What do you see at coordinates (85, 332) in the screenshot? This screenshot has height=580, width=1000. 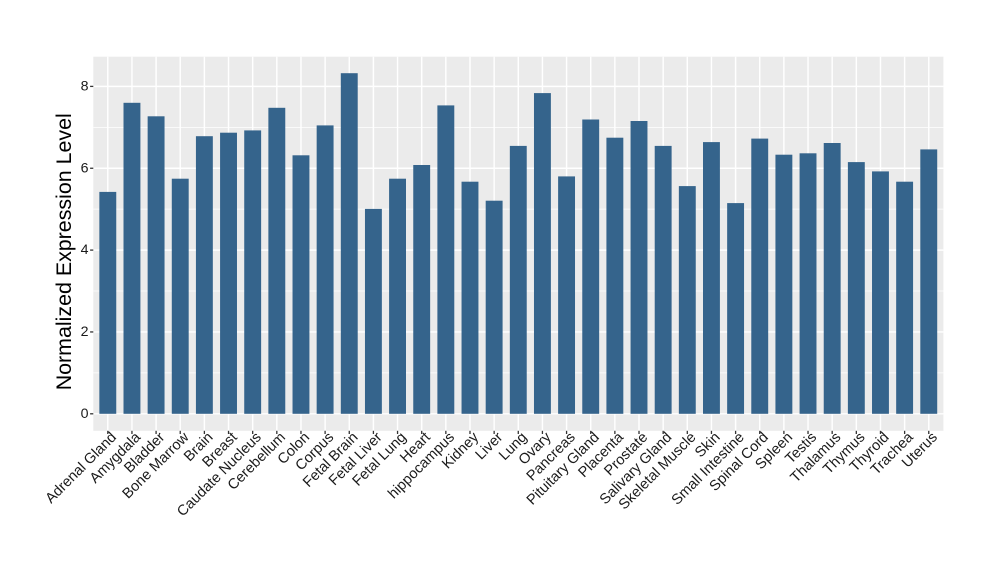 I see `svg-text: 2` at bounding box center [85, 332].